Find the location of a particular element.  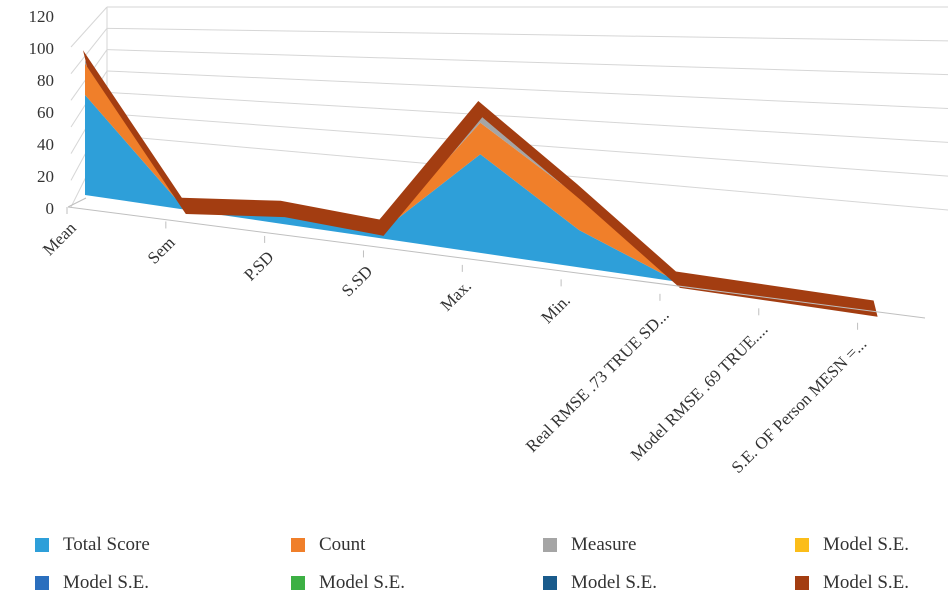

y-tick-label: 40 is located at coordinates (45, 144).